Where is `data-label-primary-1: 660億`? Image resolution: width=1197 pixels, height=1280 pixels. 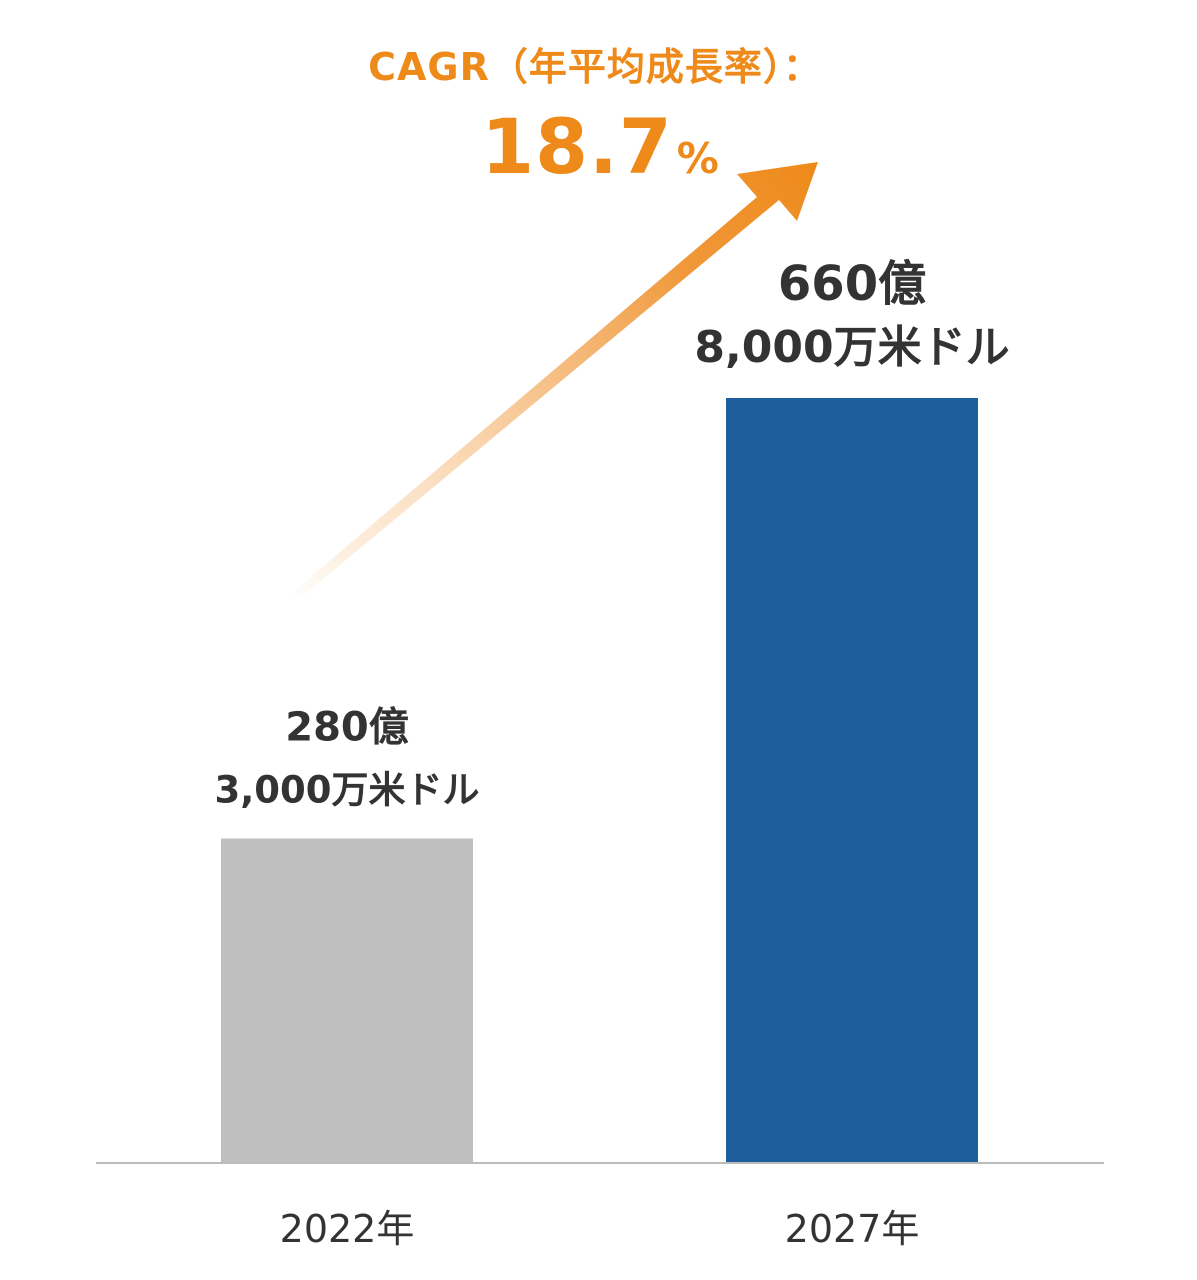
data-label-primary-1: 660億 is located at coordinates (852, 284).